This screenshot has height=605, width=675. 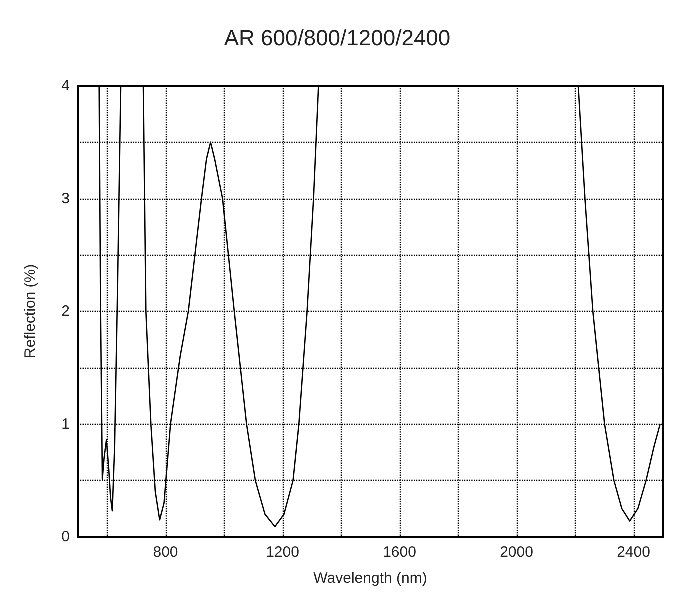 What do you see at coordinates (66, 537) in the screenshot?
I see `y-tick-label: 0` at bounding box center [66, 537].